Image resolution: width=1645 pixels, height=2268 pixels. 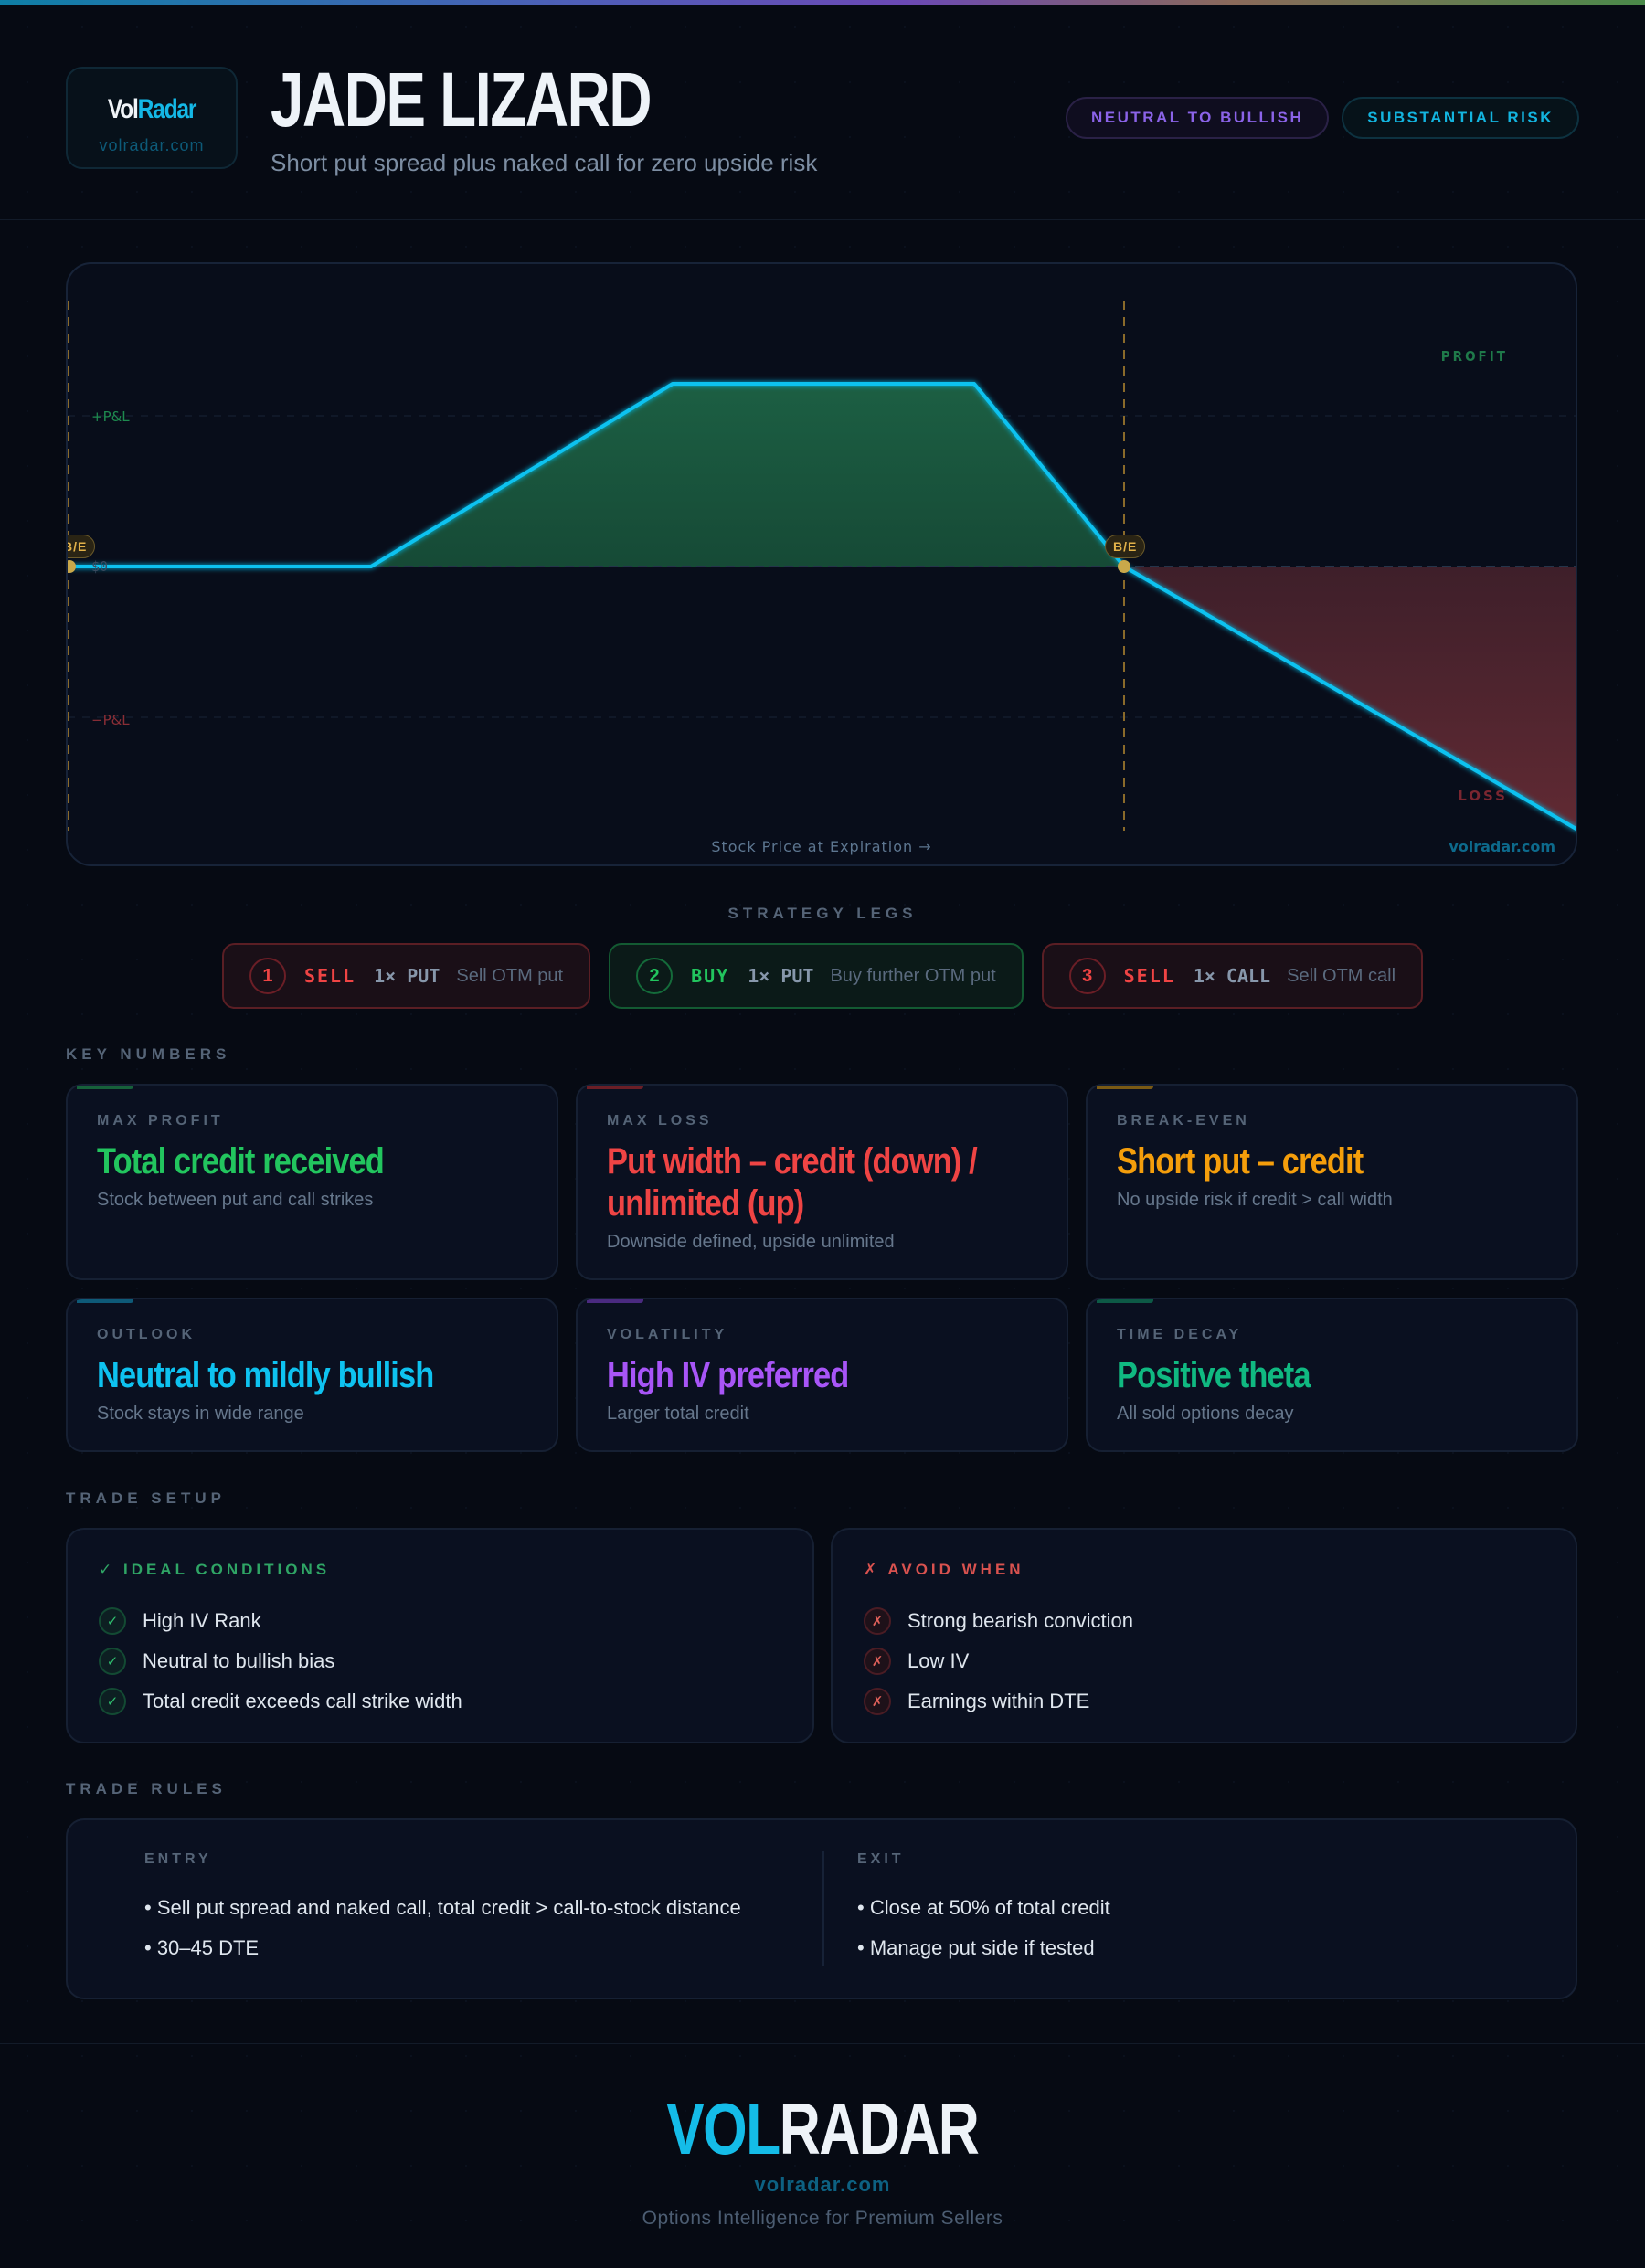 What do you see at coordinates (200, 1414) in the screenshot?
I see `card-subtext: Stock stays in wide range` at bounding box center [200, 1414].